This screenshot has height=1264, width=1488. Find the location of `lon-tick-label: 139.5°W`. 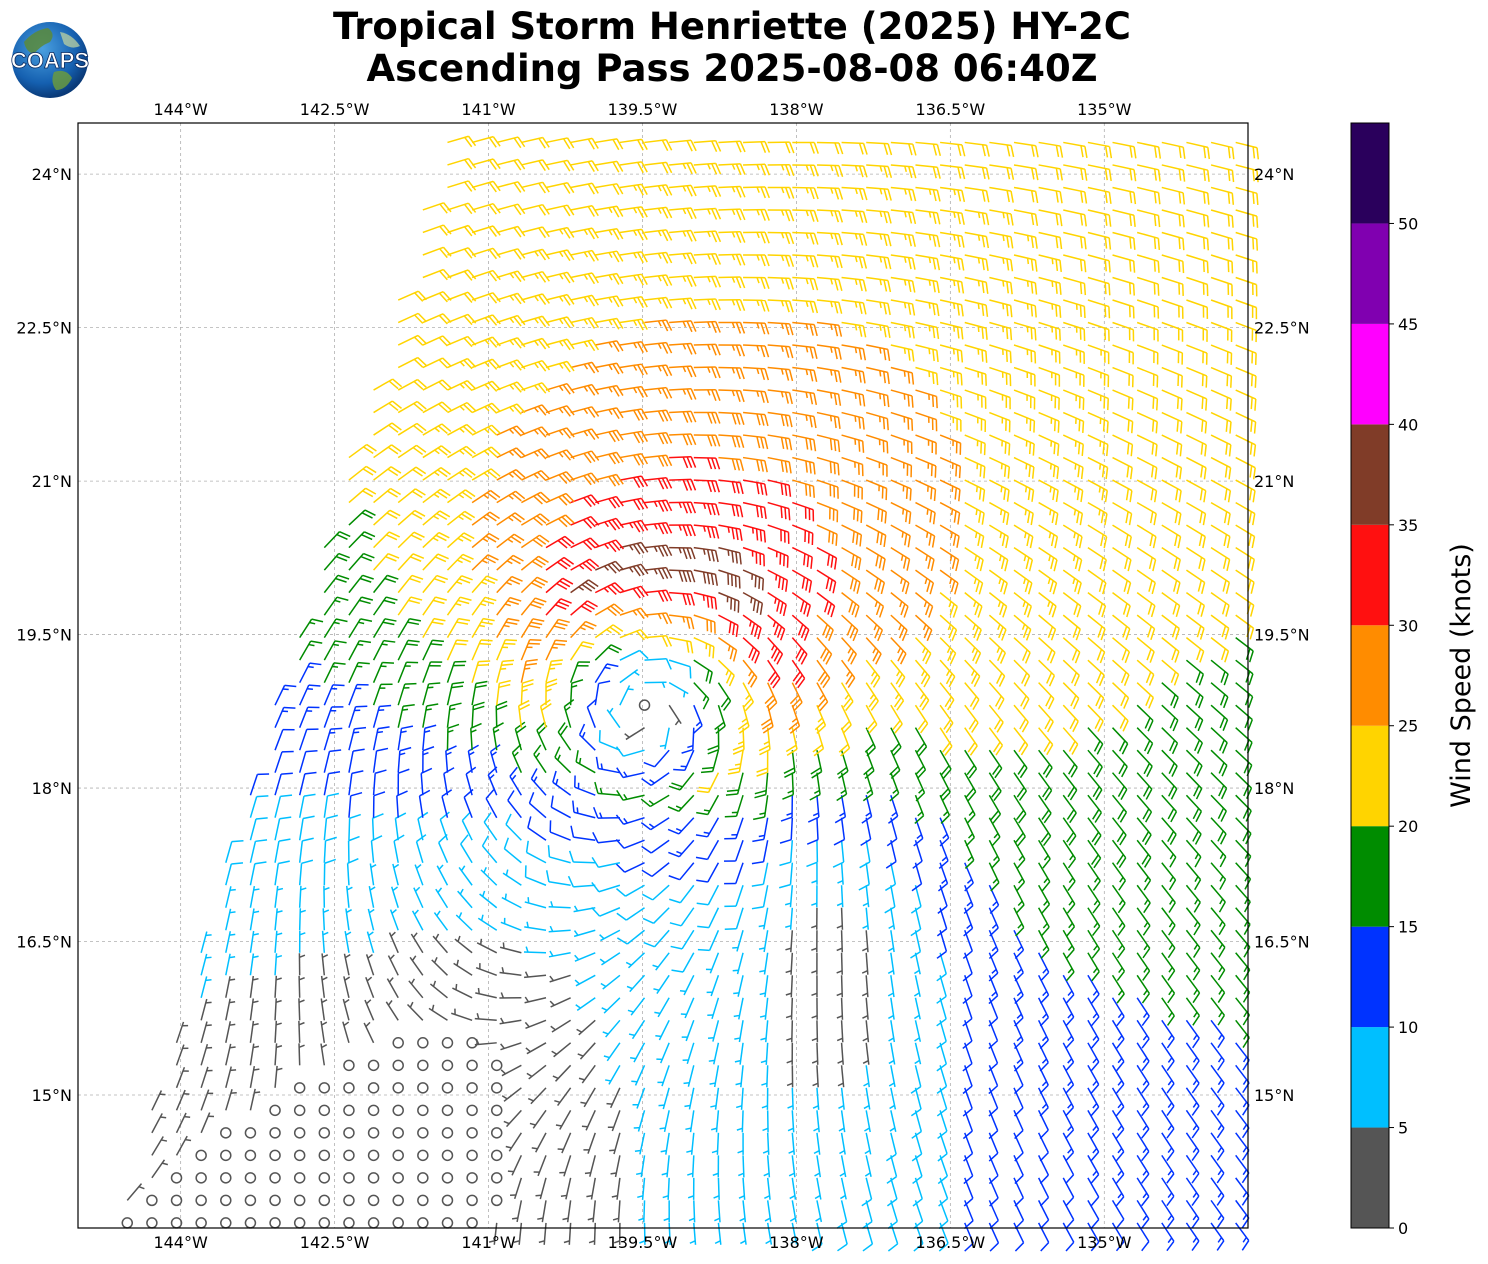

lon-tick-label: 139.5°W is located at coordinates (643, 109).